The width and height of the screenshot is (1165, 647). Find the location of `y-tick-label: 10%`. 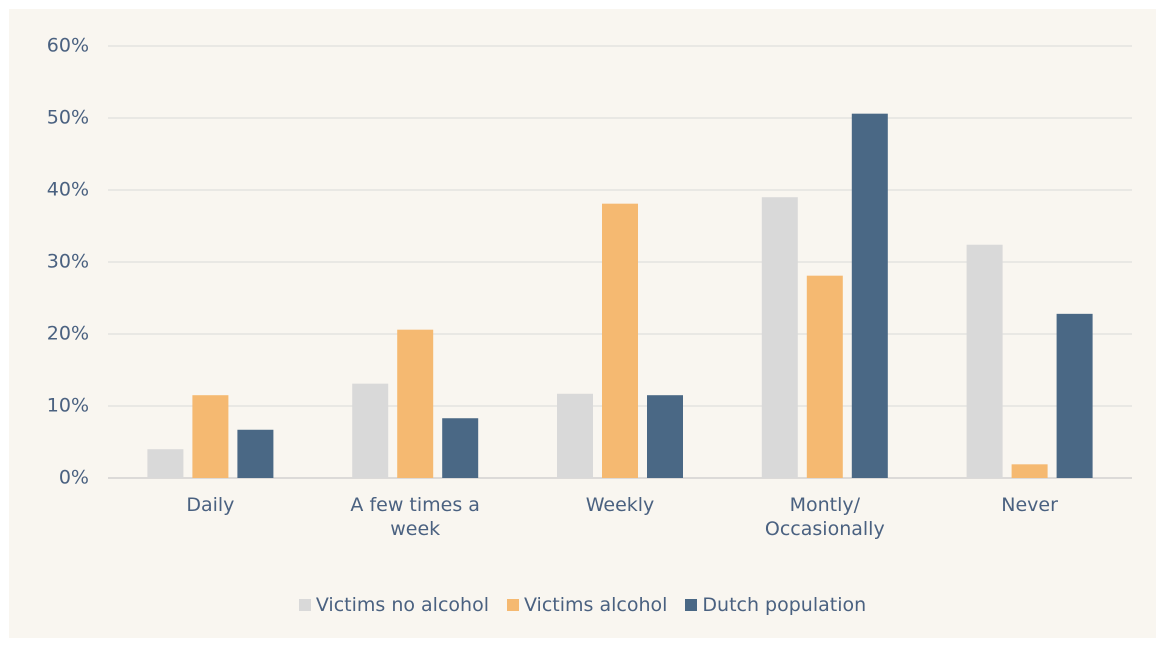

y-tick-label: 10% is located at coordinates (68, 406).